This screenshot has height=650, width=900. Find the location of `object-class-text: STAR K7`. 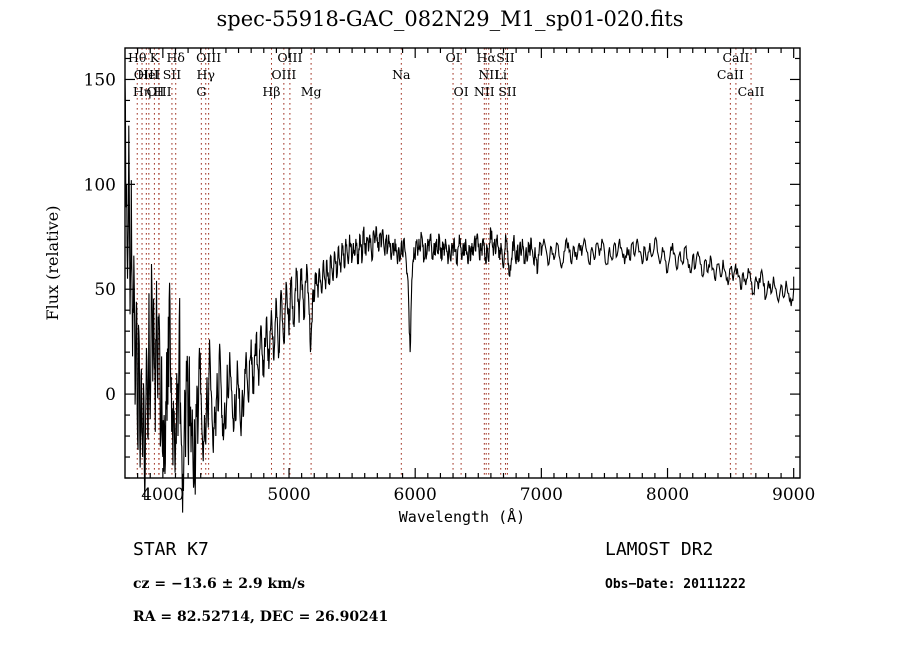

object-class-text: STAR K7 is located at coordinates (171, 549).